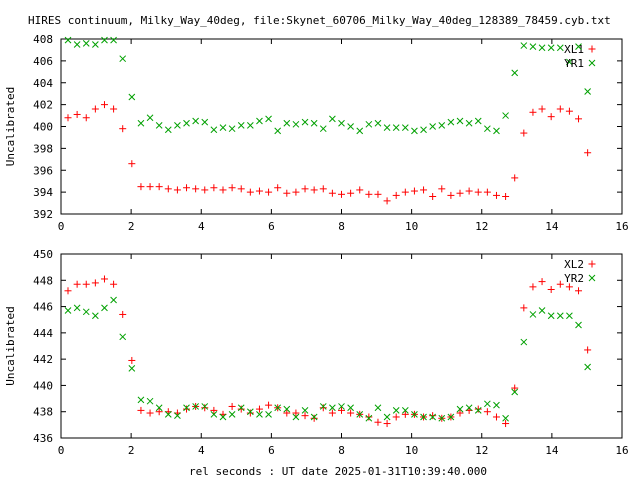 The height and width of the screenshot is (480, 640). What do you see at coordinates (61, 450) in the screenshot?
I see `x-tick-label: 0` at bounding box center [61, 450].